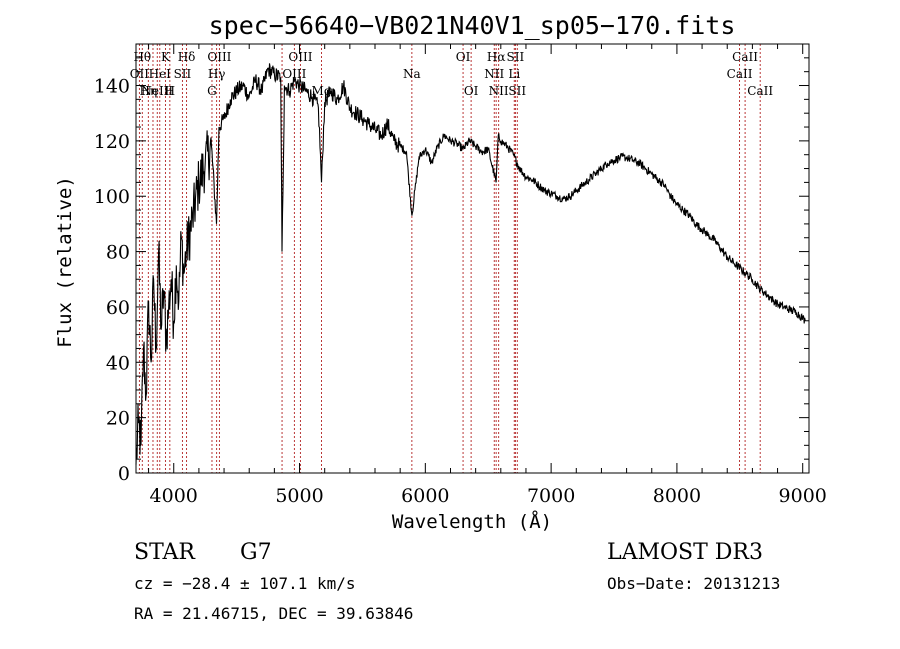 Image resolution: width=900 pixels, height=649 pixels. What do you see at coordinates (551, 496) in the screenshot?
I see `x-tick-label: 7000` at bounding box center [551, 496].